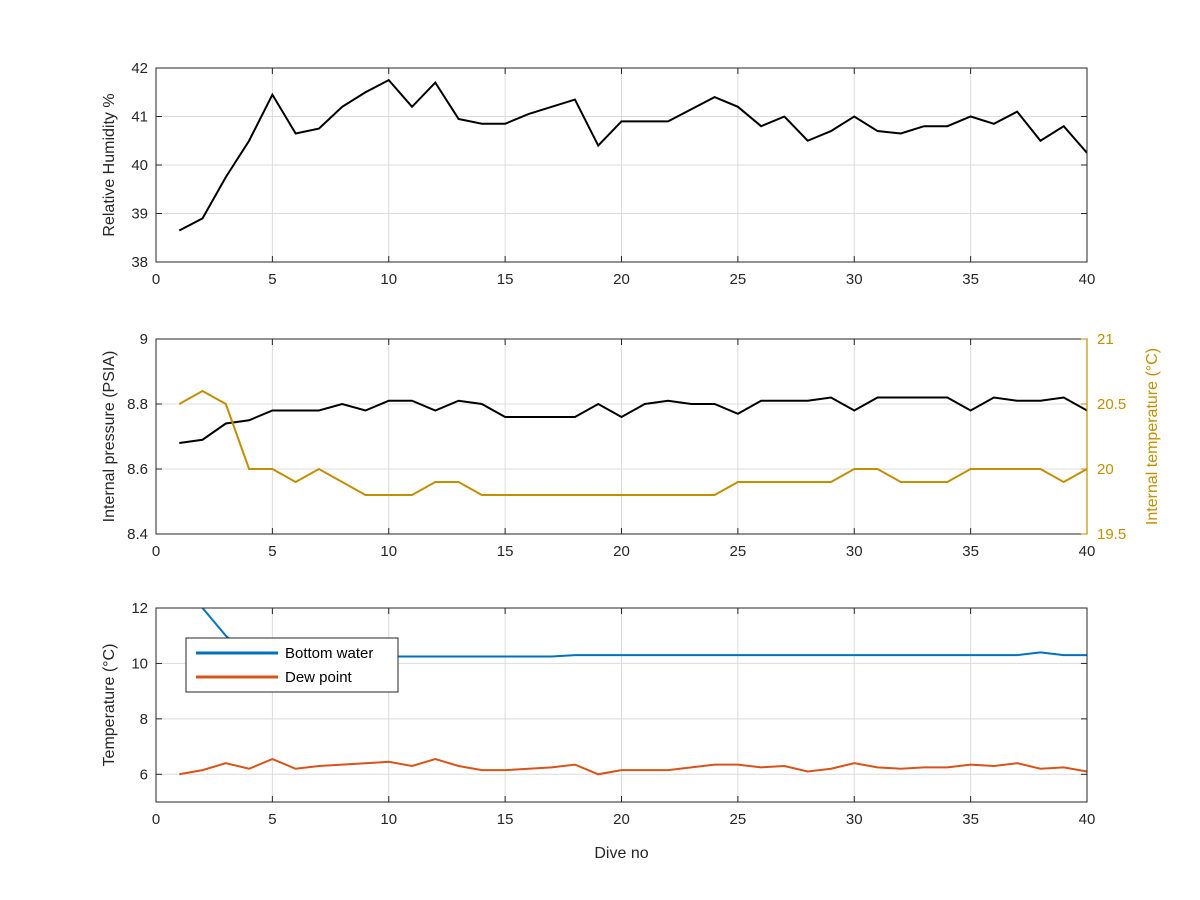 Image resolution: width=1200 pixels, height=900 pixels. Describe the element at coordinates (1111, 404) in the screenshot. I see `y-right-tick-label: 20.5` at that location.